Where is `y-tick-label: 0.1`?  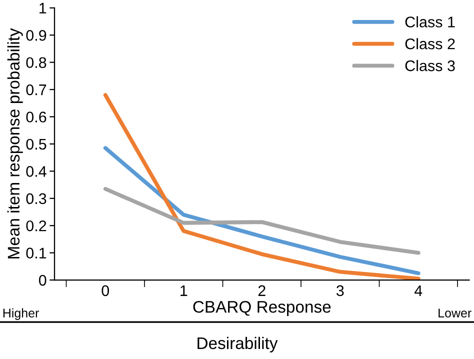 y-tick-label: 0.1 is located at coordinates (36, 253).